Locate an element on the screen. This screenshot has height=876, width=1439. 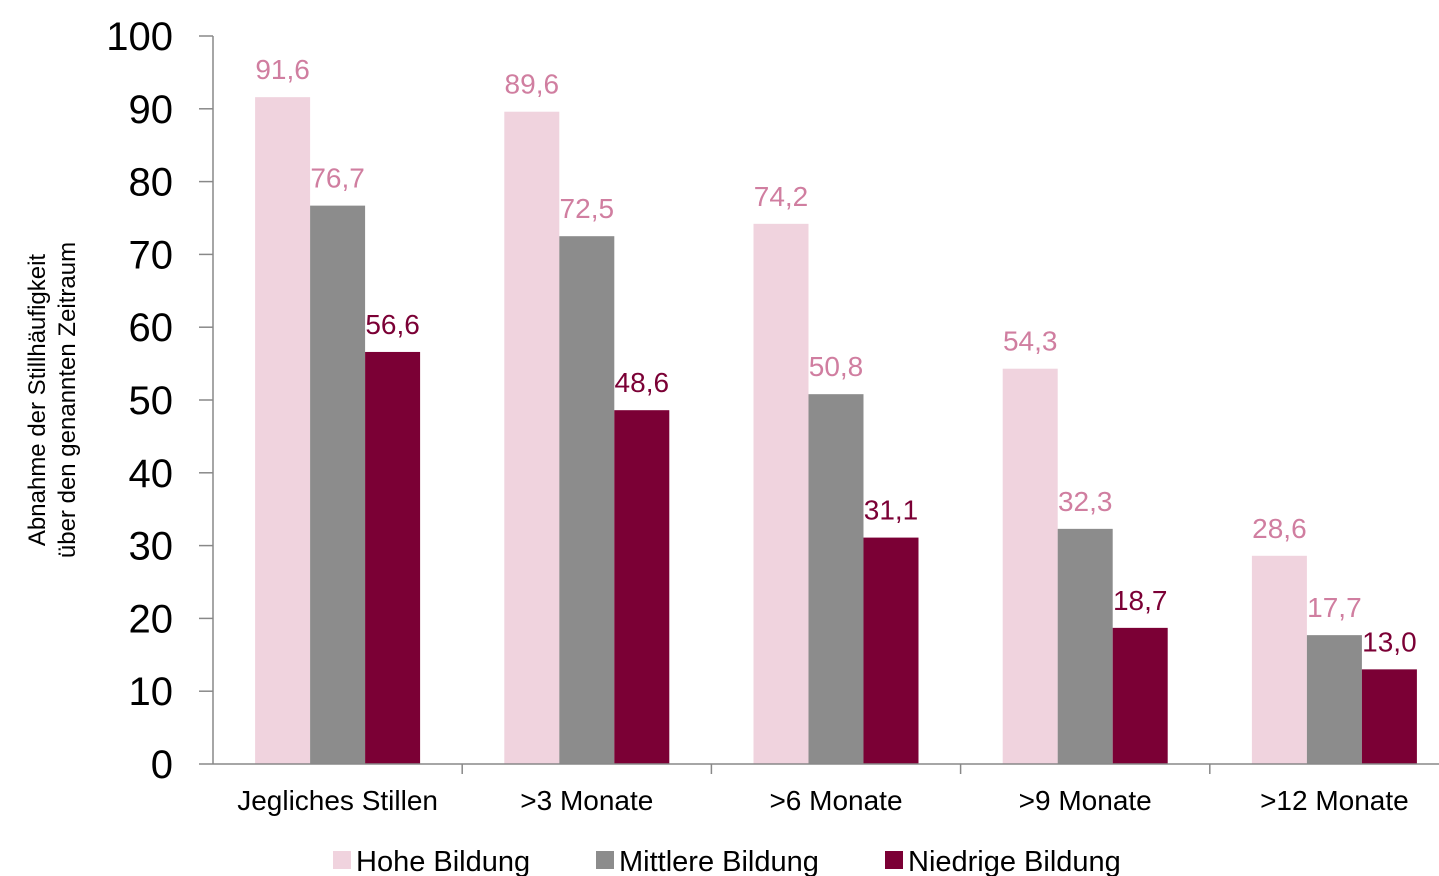
data-label: 76,7 is located at coordinates (337, 178).